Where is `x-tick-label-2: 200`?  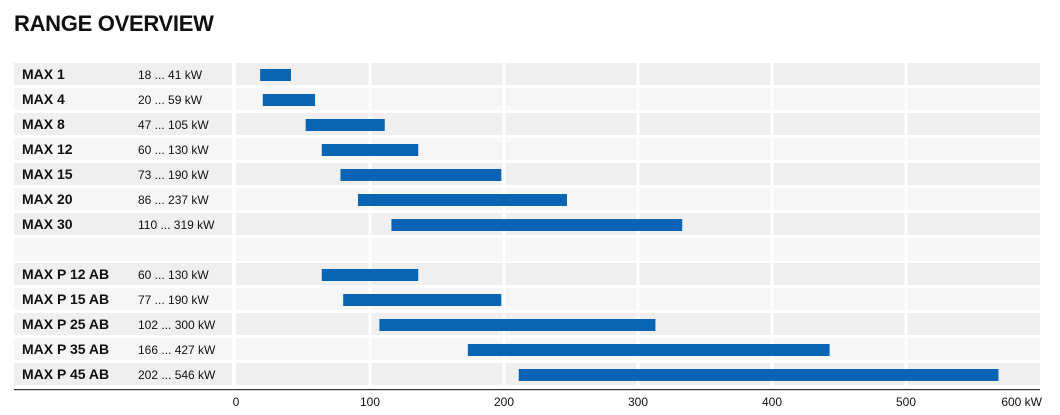 x-tick-label-2: 200 is located at coordinates (504, 402).